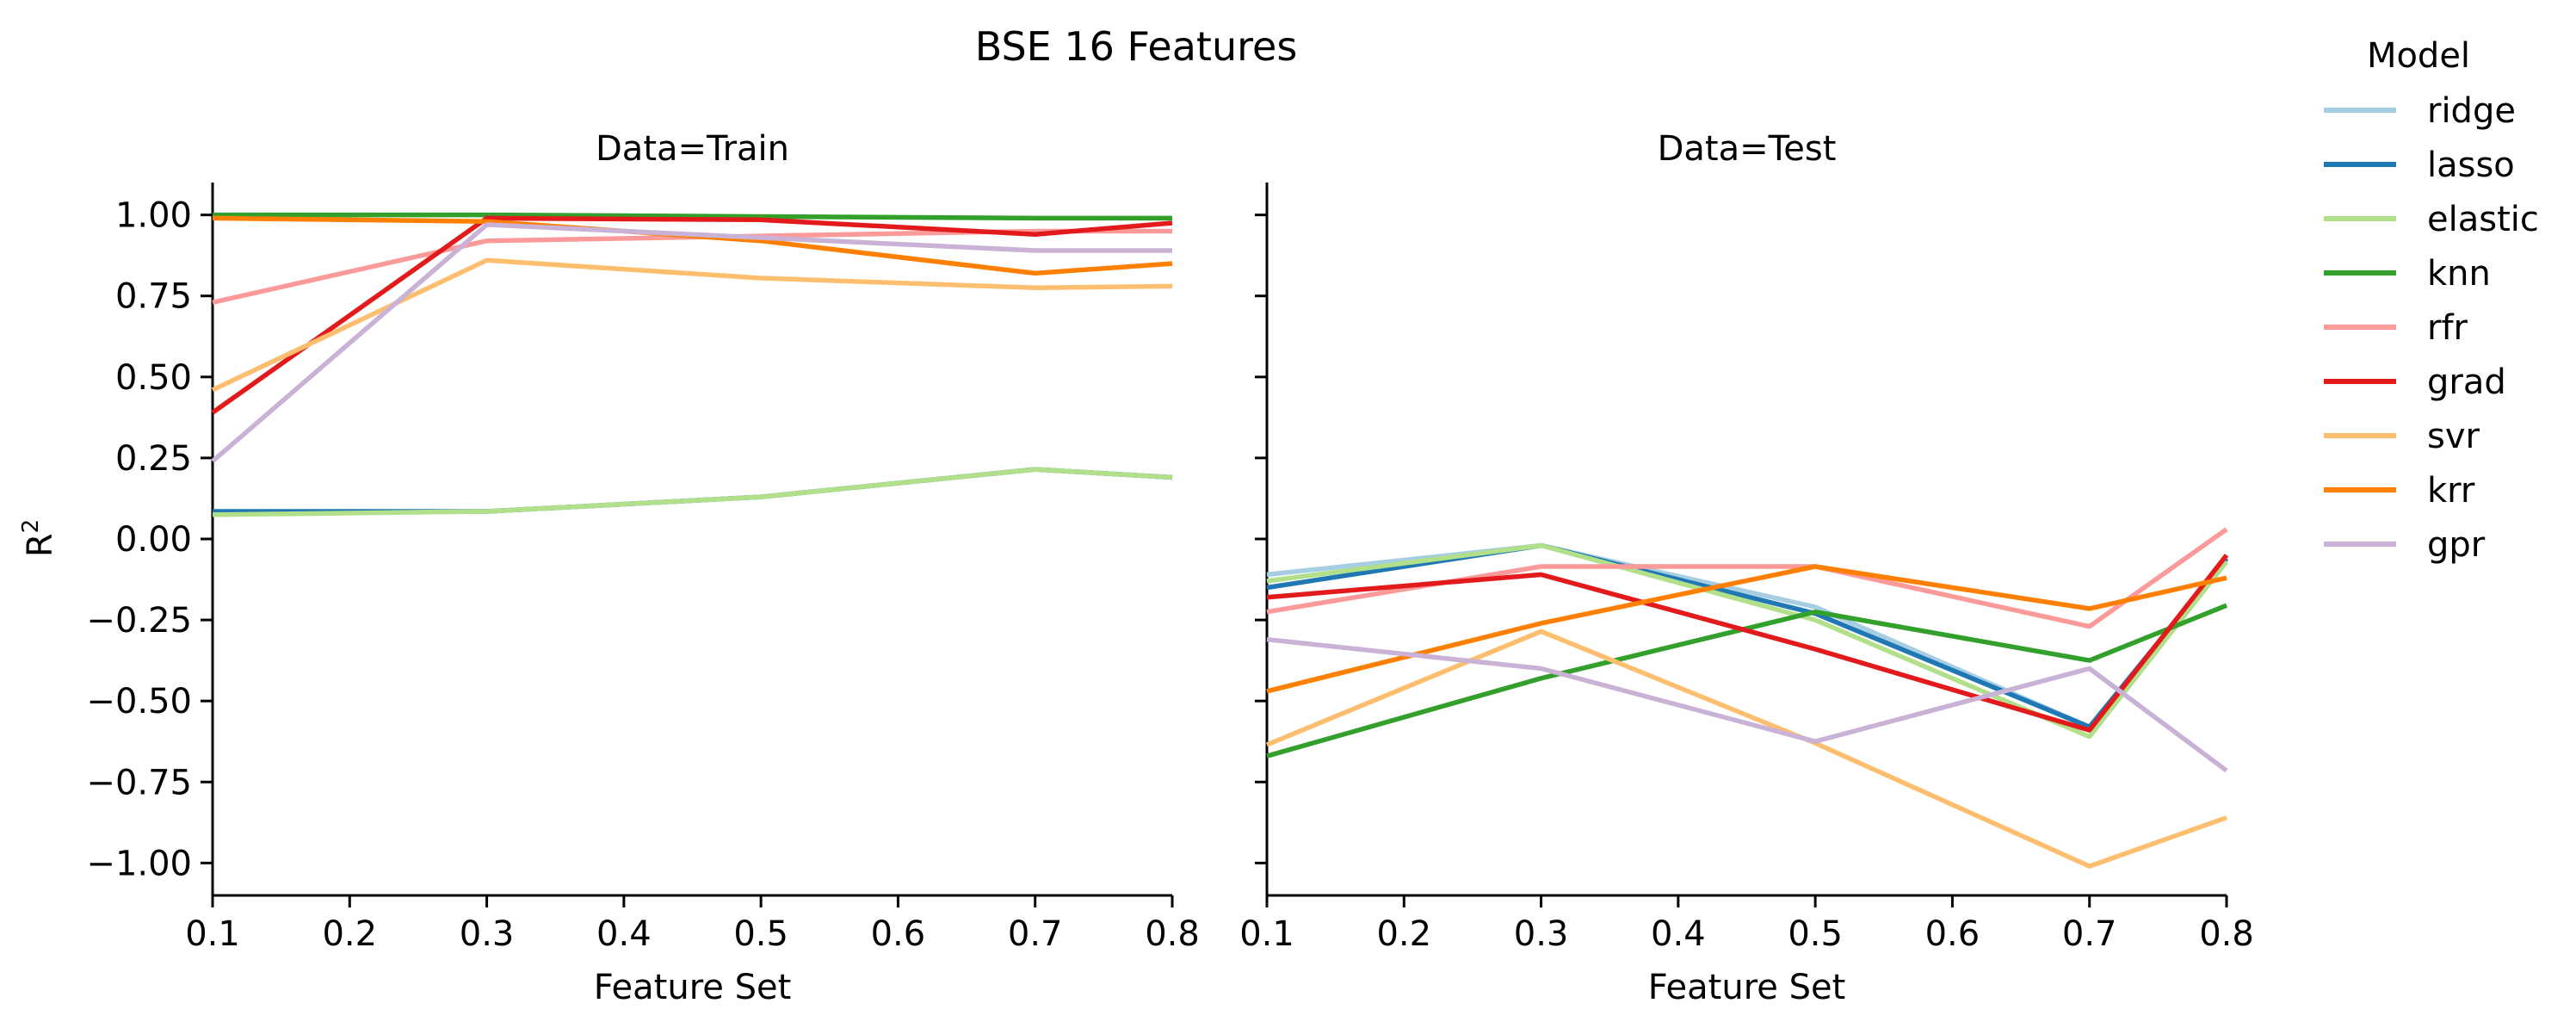 The width and height of the screenshot is (2576, 1028). Describe the element at coordinates (31, 526) in the screenshot. I see `y-axis-label-superscript: 2` at that location.